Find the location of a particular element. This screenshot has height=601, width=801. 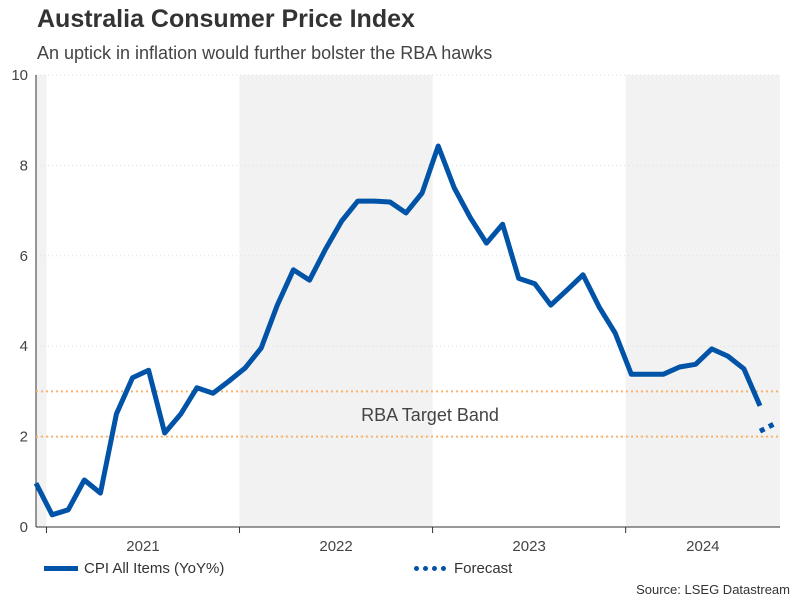

y-tick-label: 4 is located at coordinates (24, 346).